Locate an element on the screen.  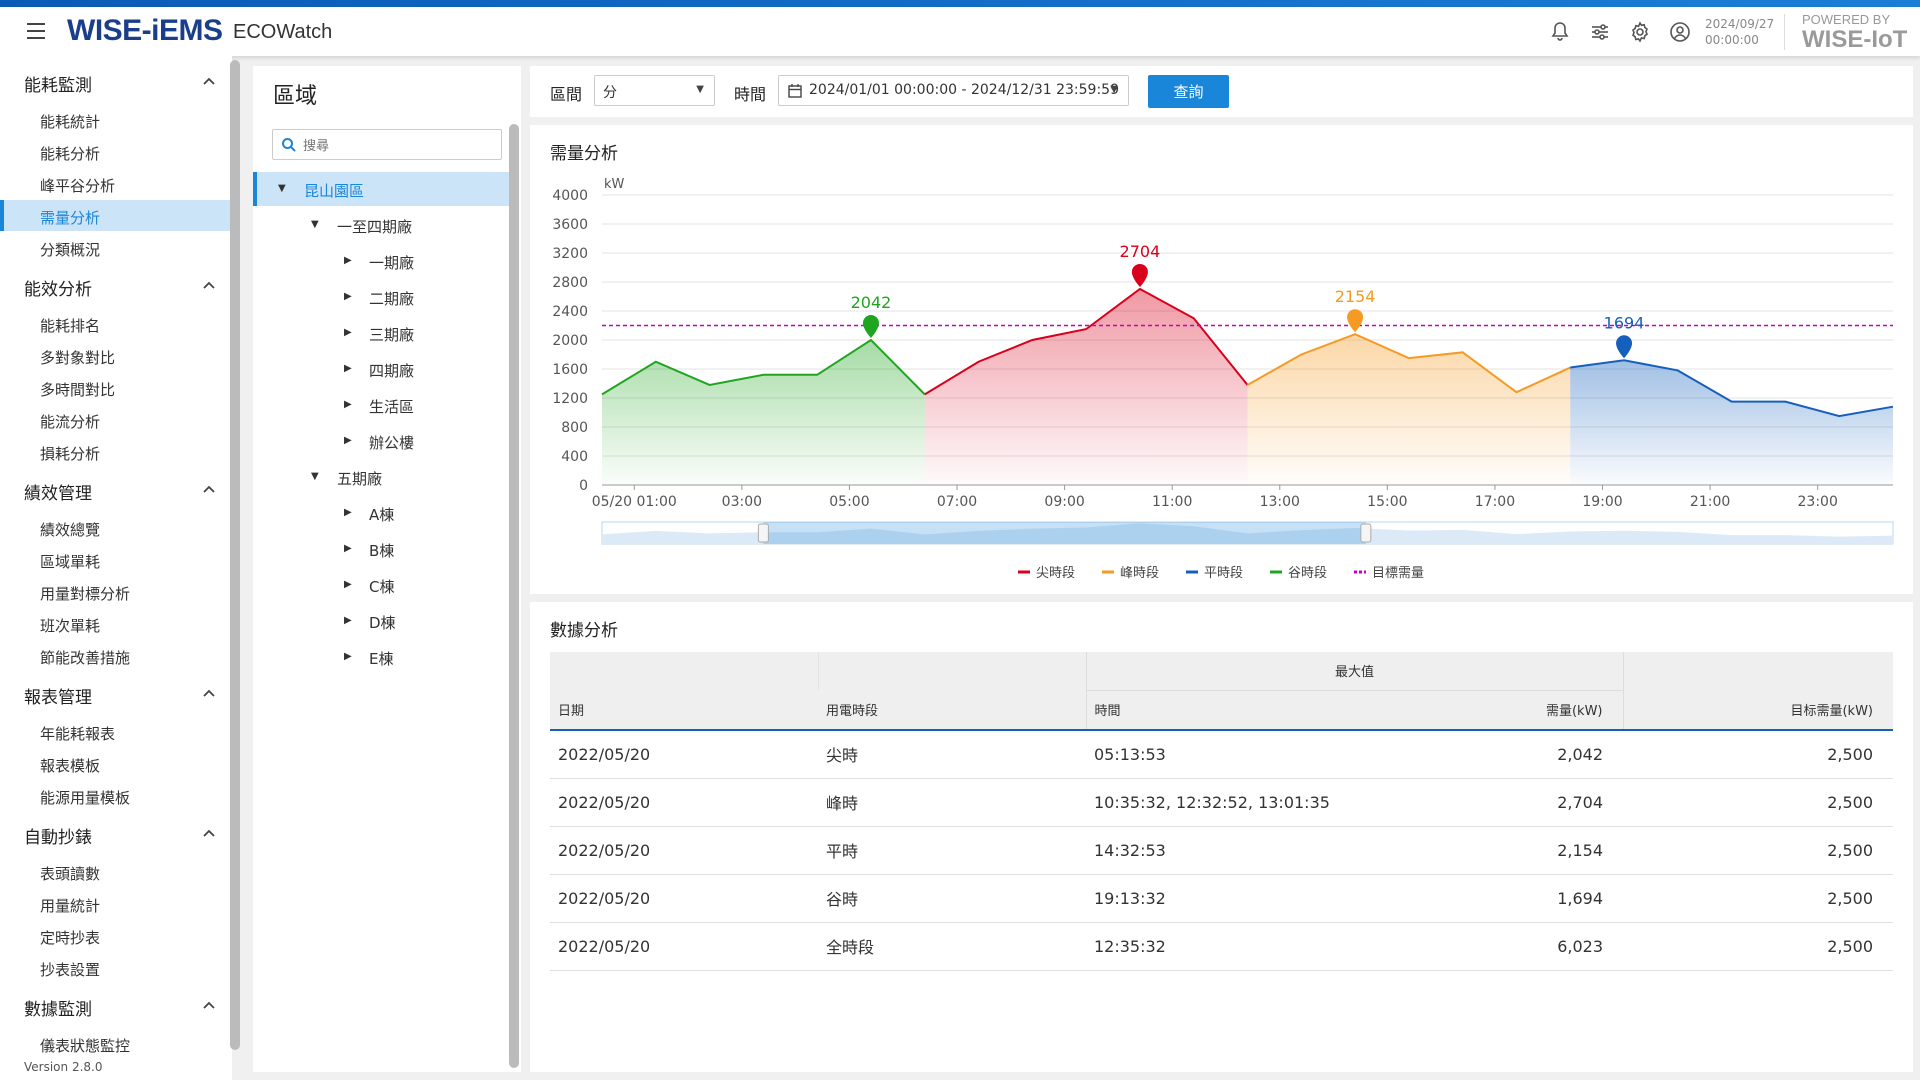
sidebar-item-multi-time: 多時間對比 is located at coordinates (78, 390).